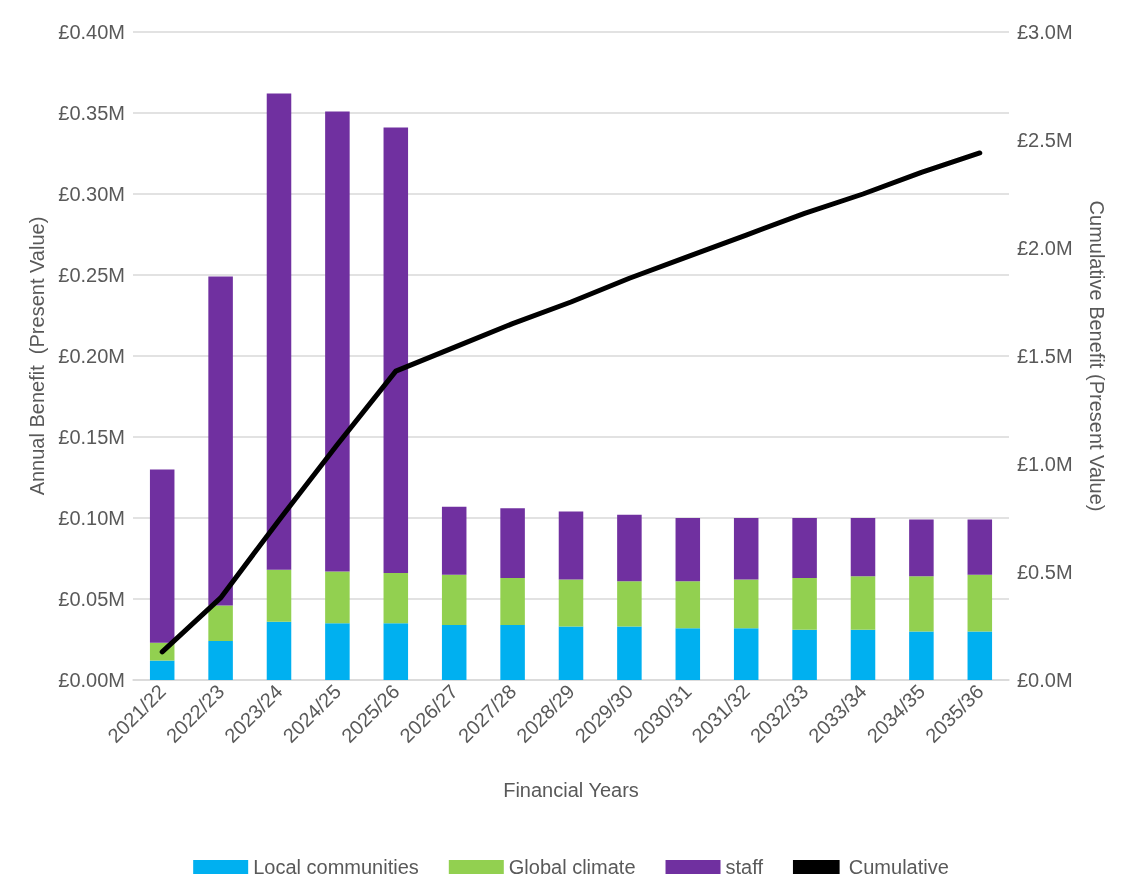 The image size is (1142, 890). Describe the element at coordinates (1045, 140) in the screenshot. I see `y2-tick-label: £2.5M` at that location.